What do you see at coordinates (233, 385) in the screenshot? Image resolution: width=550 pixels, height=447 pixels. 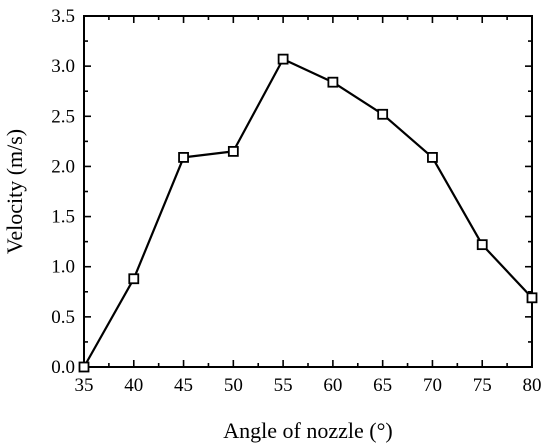 I see `x-tick-label: 50` at bounding box center [233, 385].